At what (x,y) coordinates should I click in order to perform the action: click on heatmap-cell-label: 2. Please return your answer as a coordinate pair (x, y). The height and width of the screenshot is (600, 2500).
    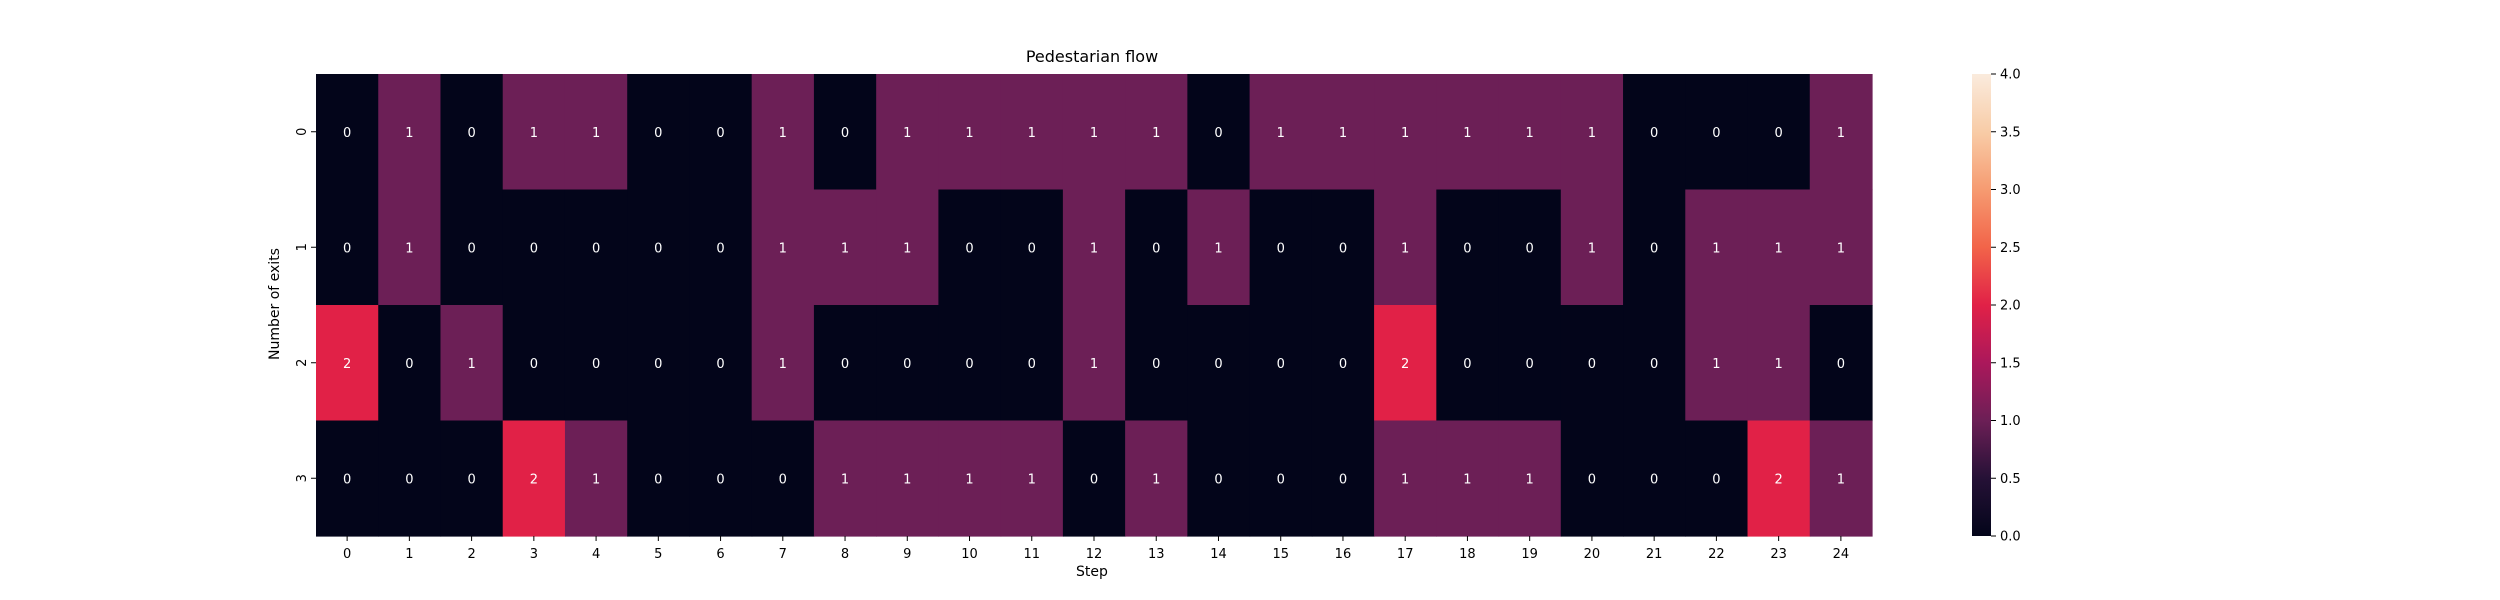
    Looking at the image, I should click on (1778, 479).